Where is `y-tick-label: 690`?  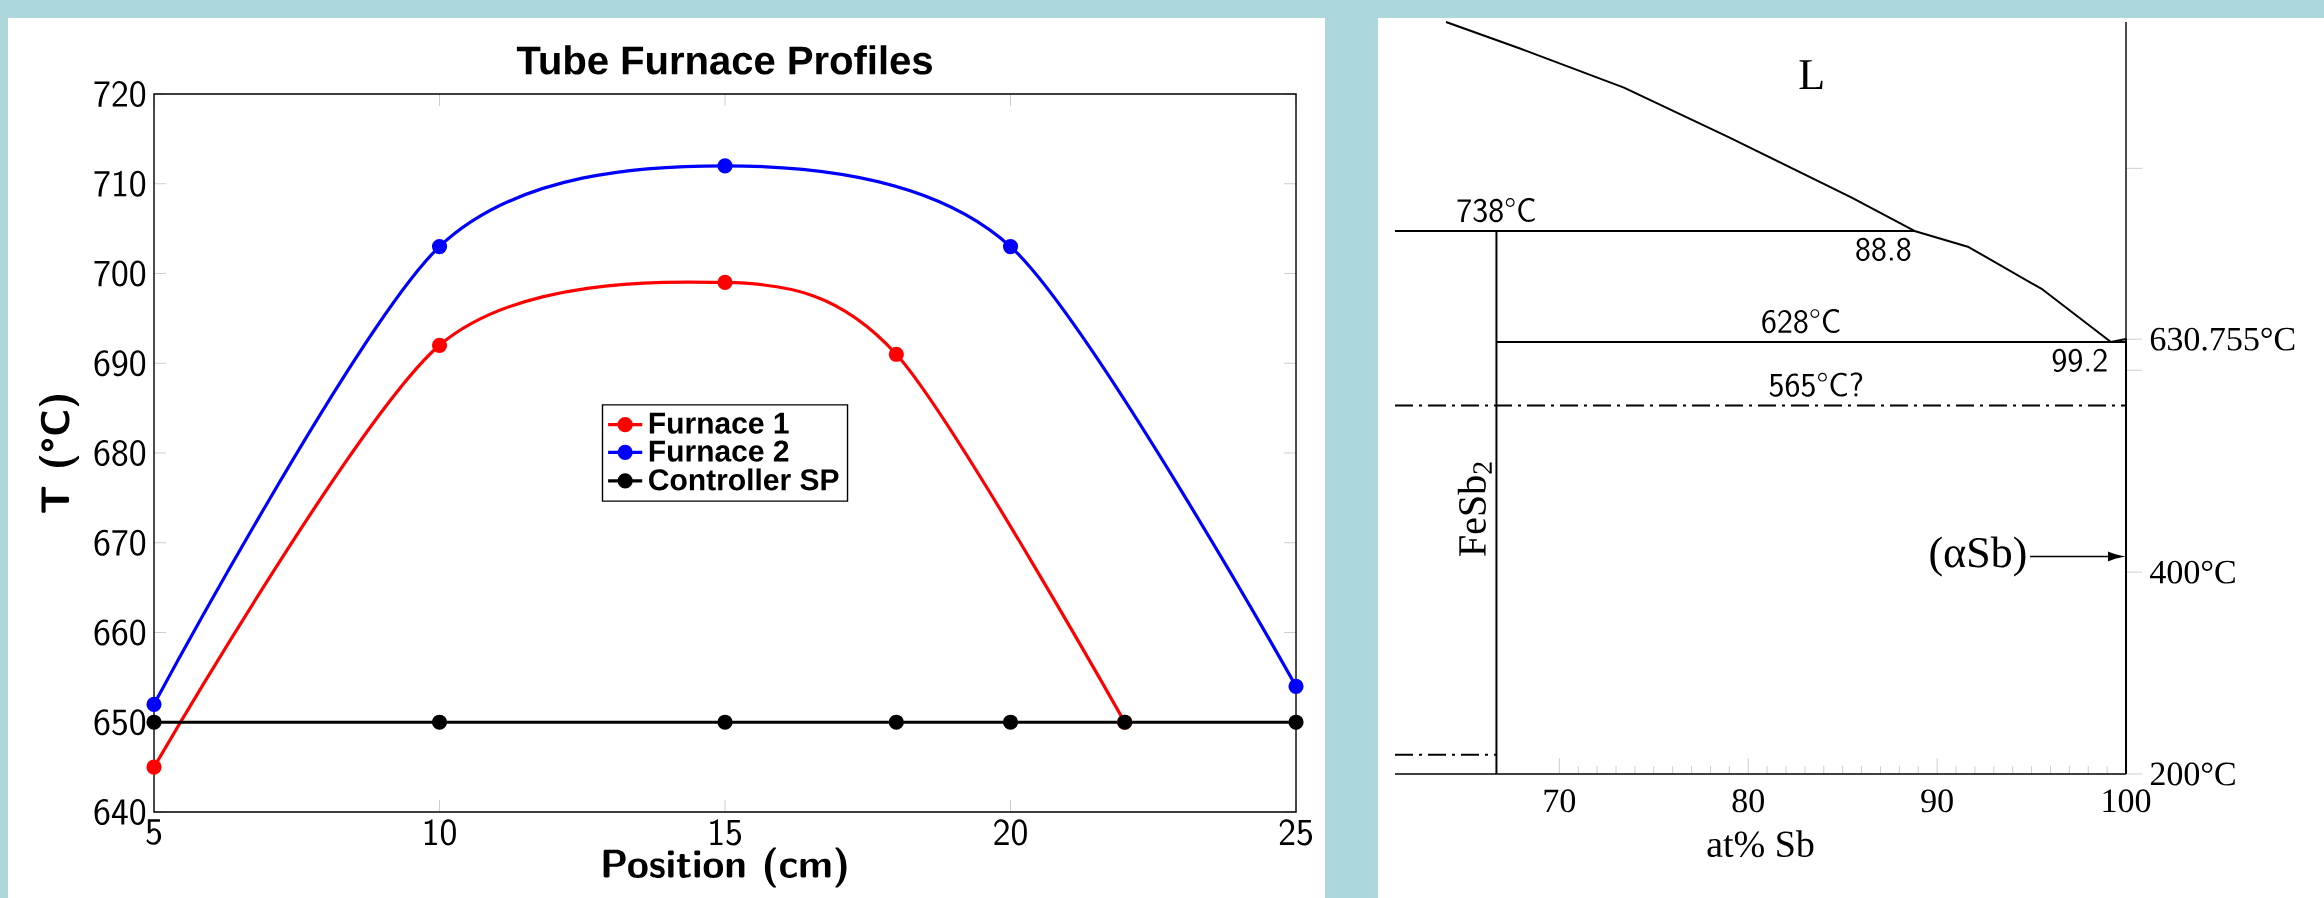
y-tick-label: 690 is located at coordinates (120, 363).